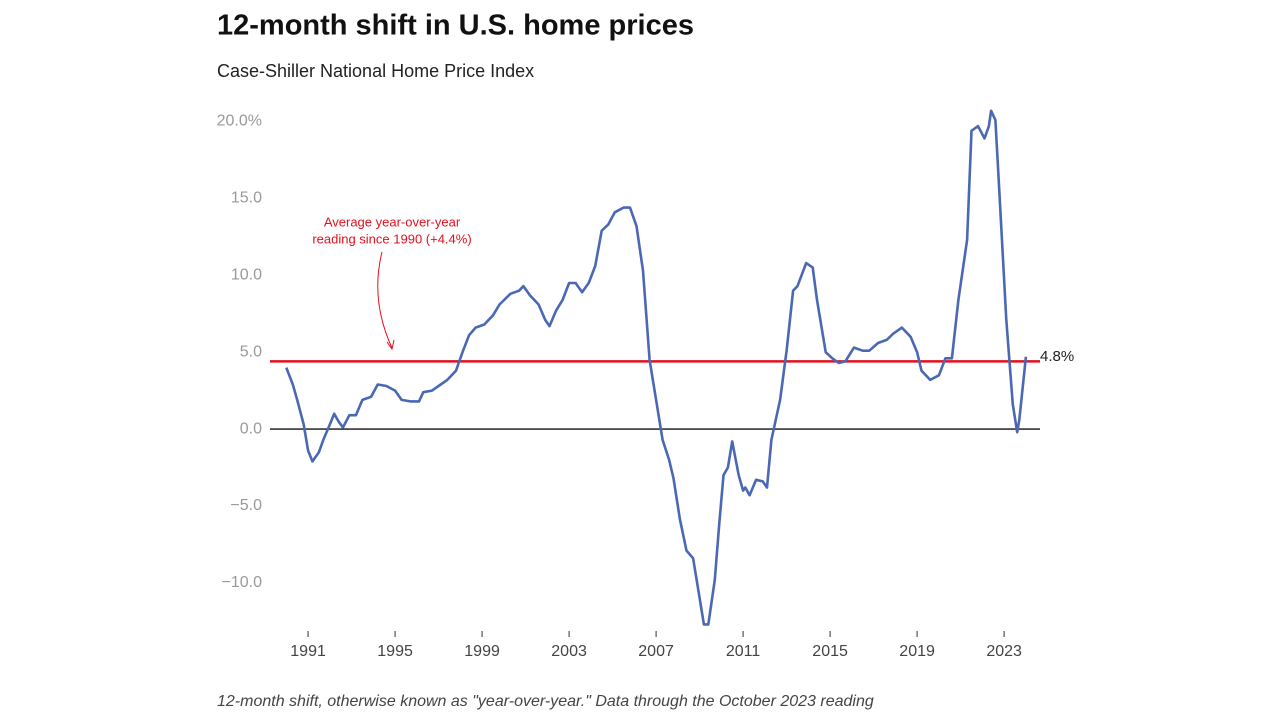 The height and width of the screenshot is (725, 1280). What do you see at coordinates (251, 428) in the screenshot?
I see `y-tick-label: 0.0` at bounding box center [251, 428].